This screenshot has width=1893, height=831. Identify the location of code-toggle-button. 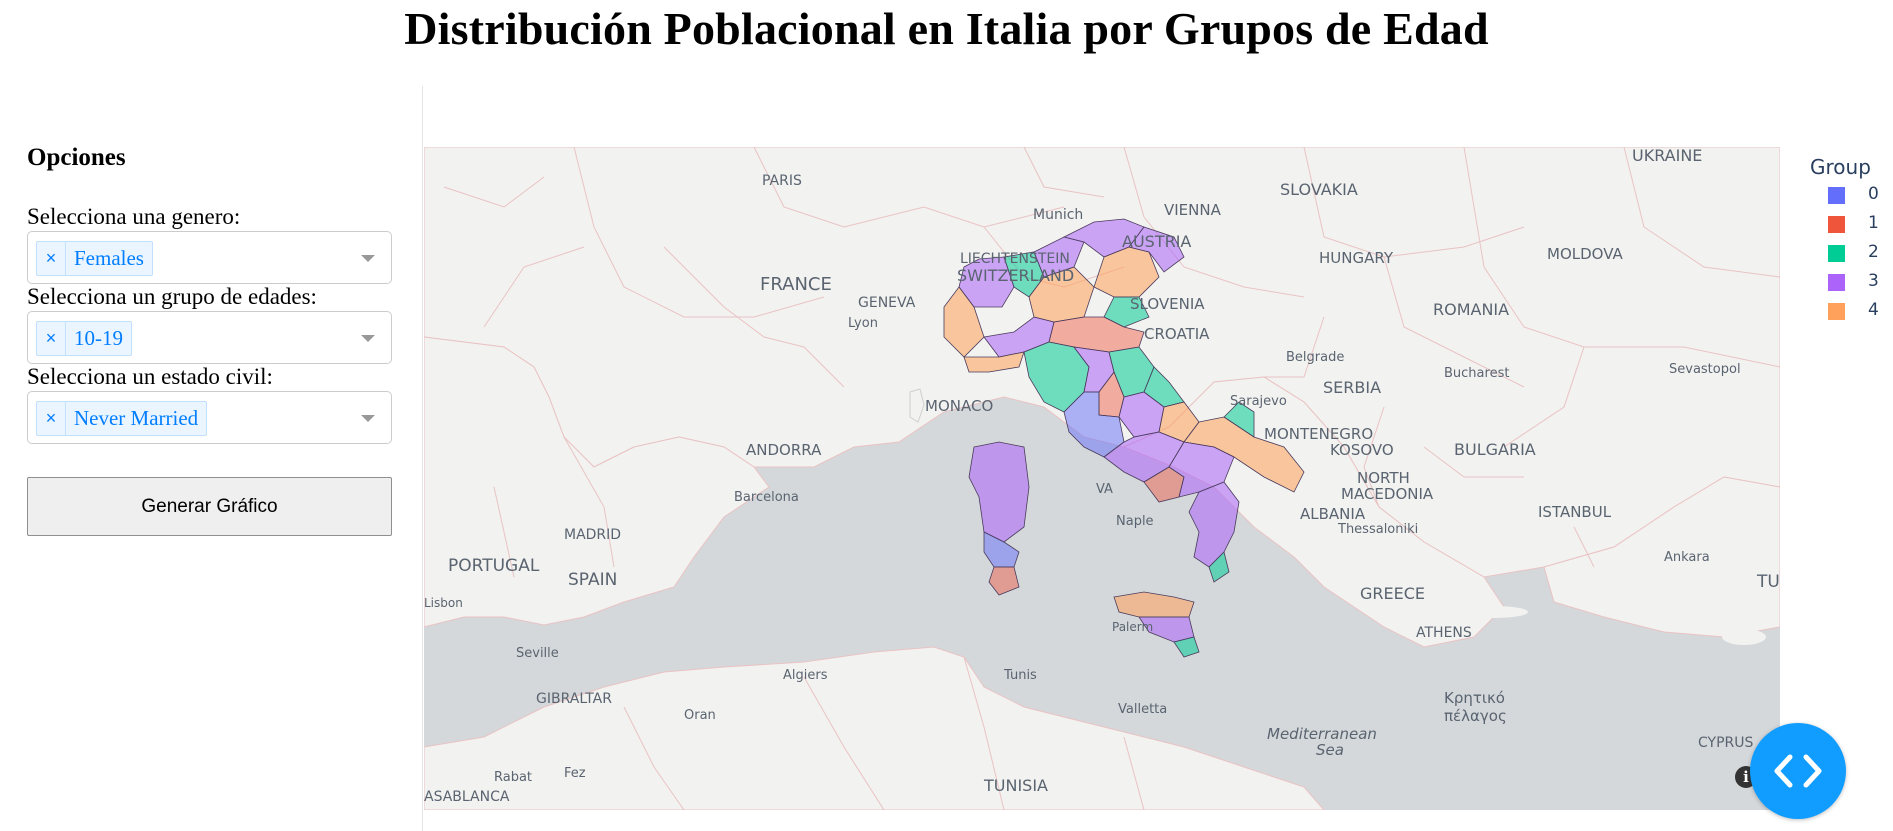
(1798, 771).